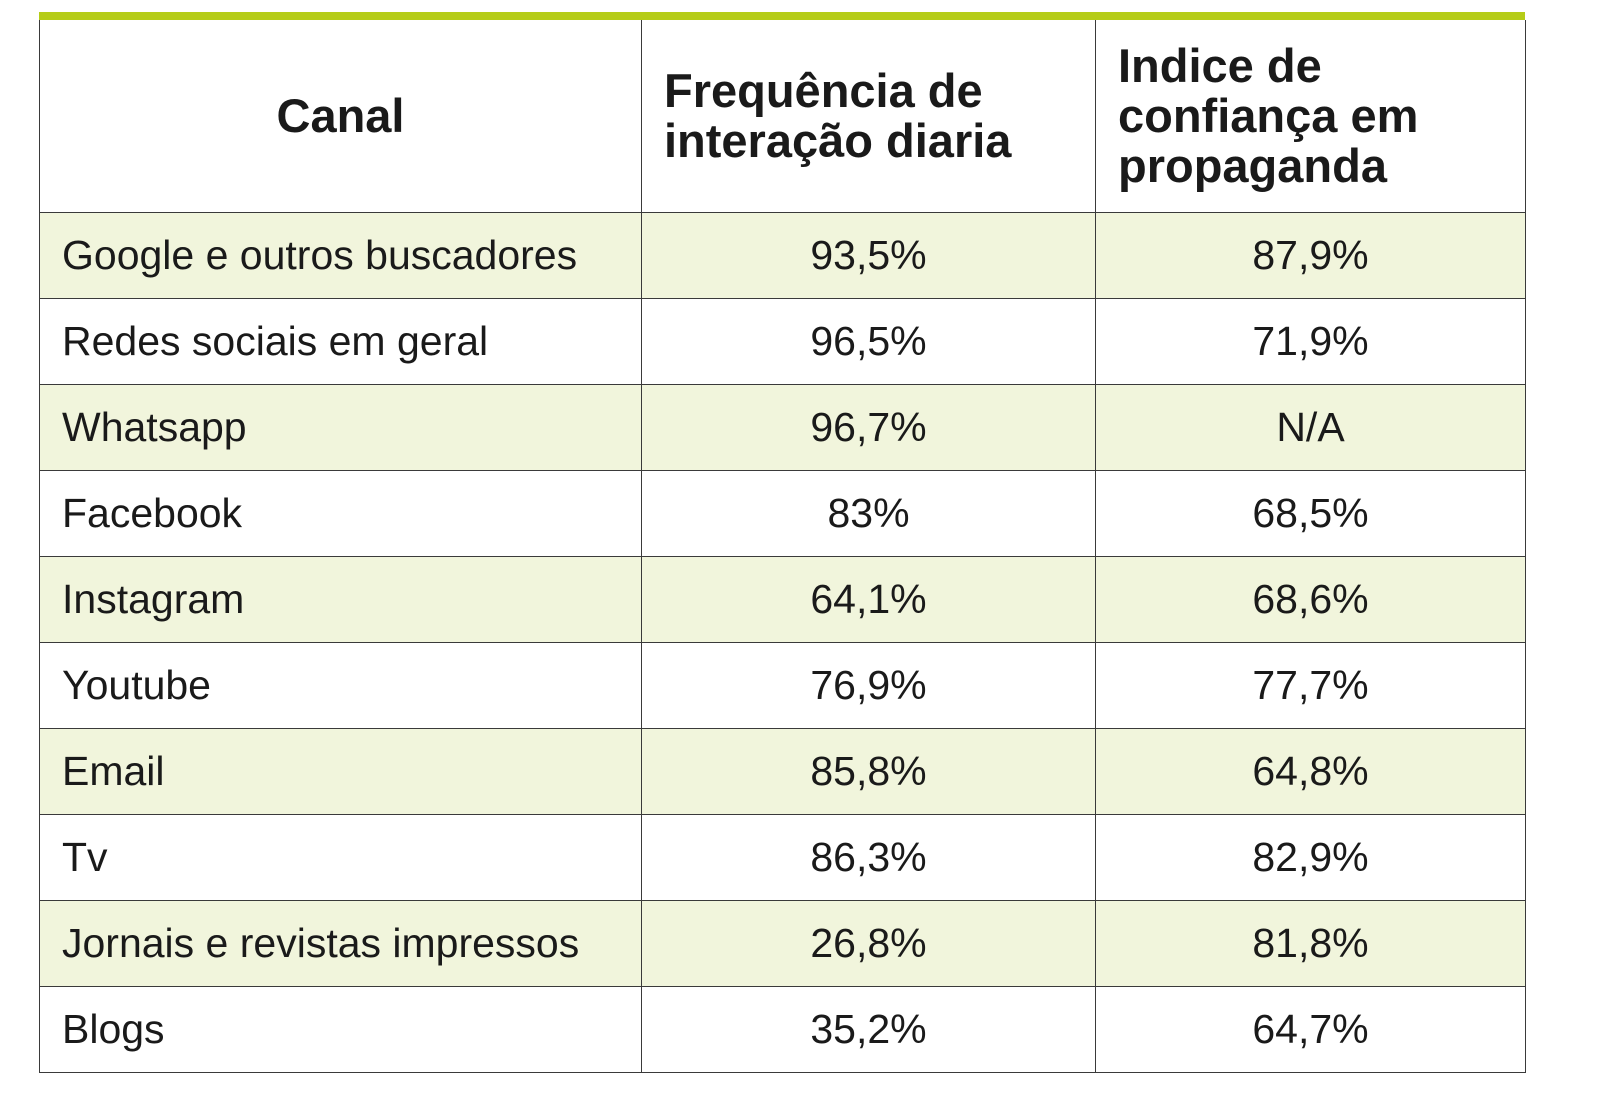  What do you see at coordinates (868, 599) in the screenshot?
I see `cell-frequencia: 64,1%` at bounding box center [868, 599].